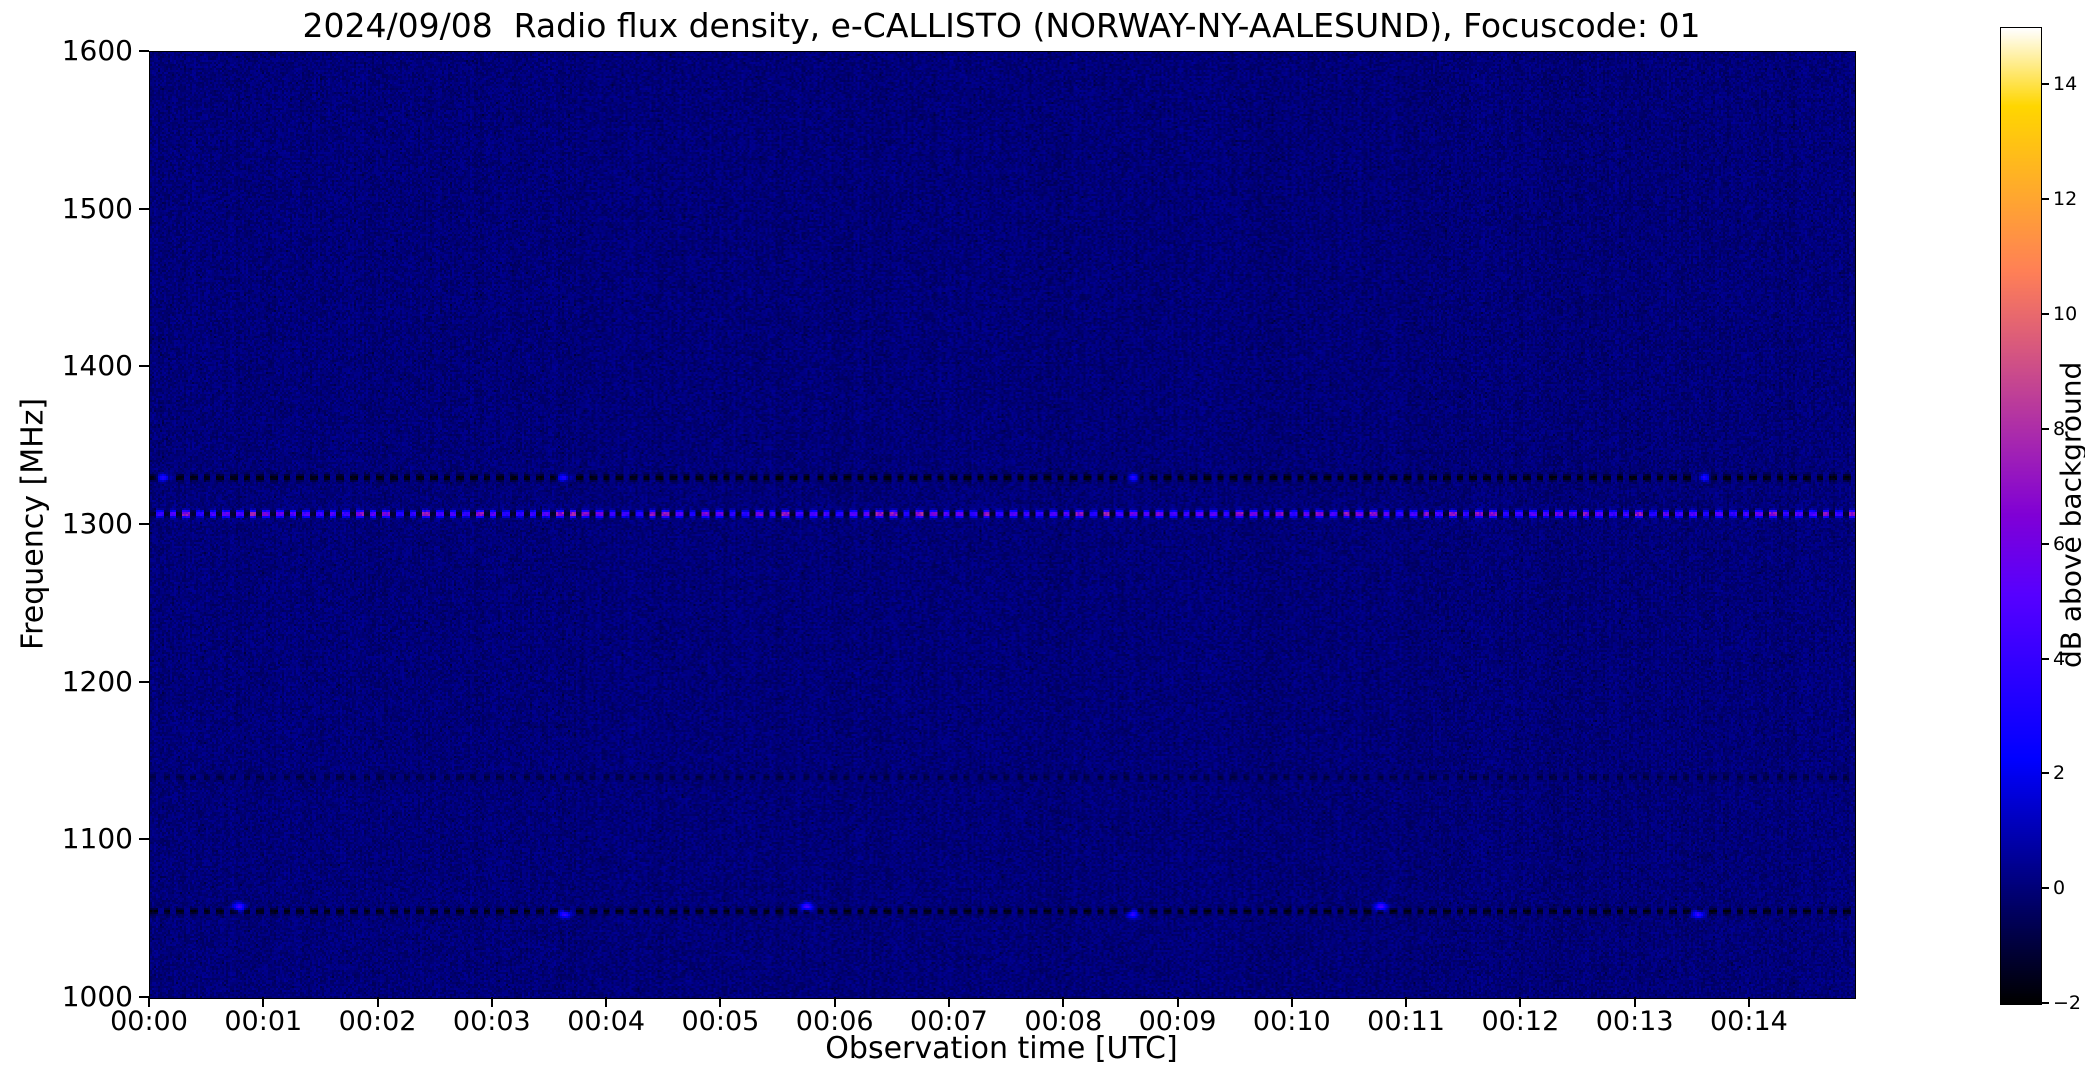 This screenshot has width=2085, height=1067. What do you see at coordinates (1520, 1021) in the screenshot?
I see `x-tick-label: 00:12` at bounding box center [1520, 1021].